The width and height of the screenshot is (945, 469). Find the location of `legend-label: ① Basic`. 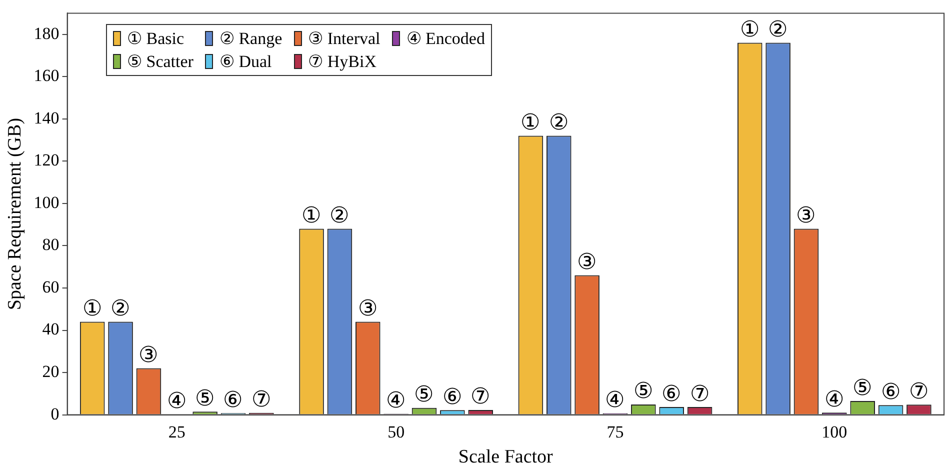

legend-label: ① Basic is located at coordinates (155, 38).